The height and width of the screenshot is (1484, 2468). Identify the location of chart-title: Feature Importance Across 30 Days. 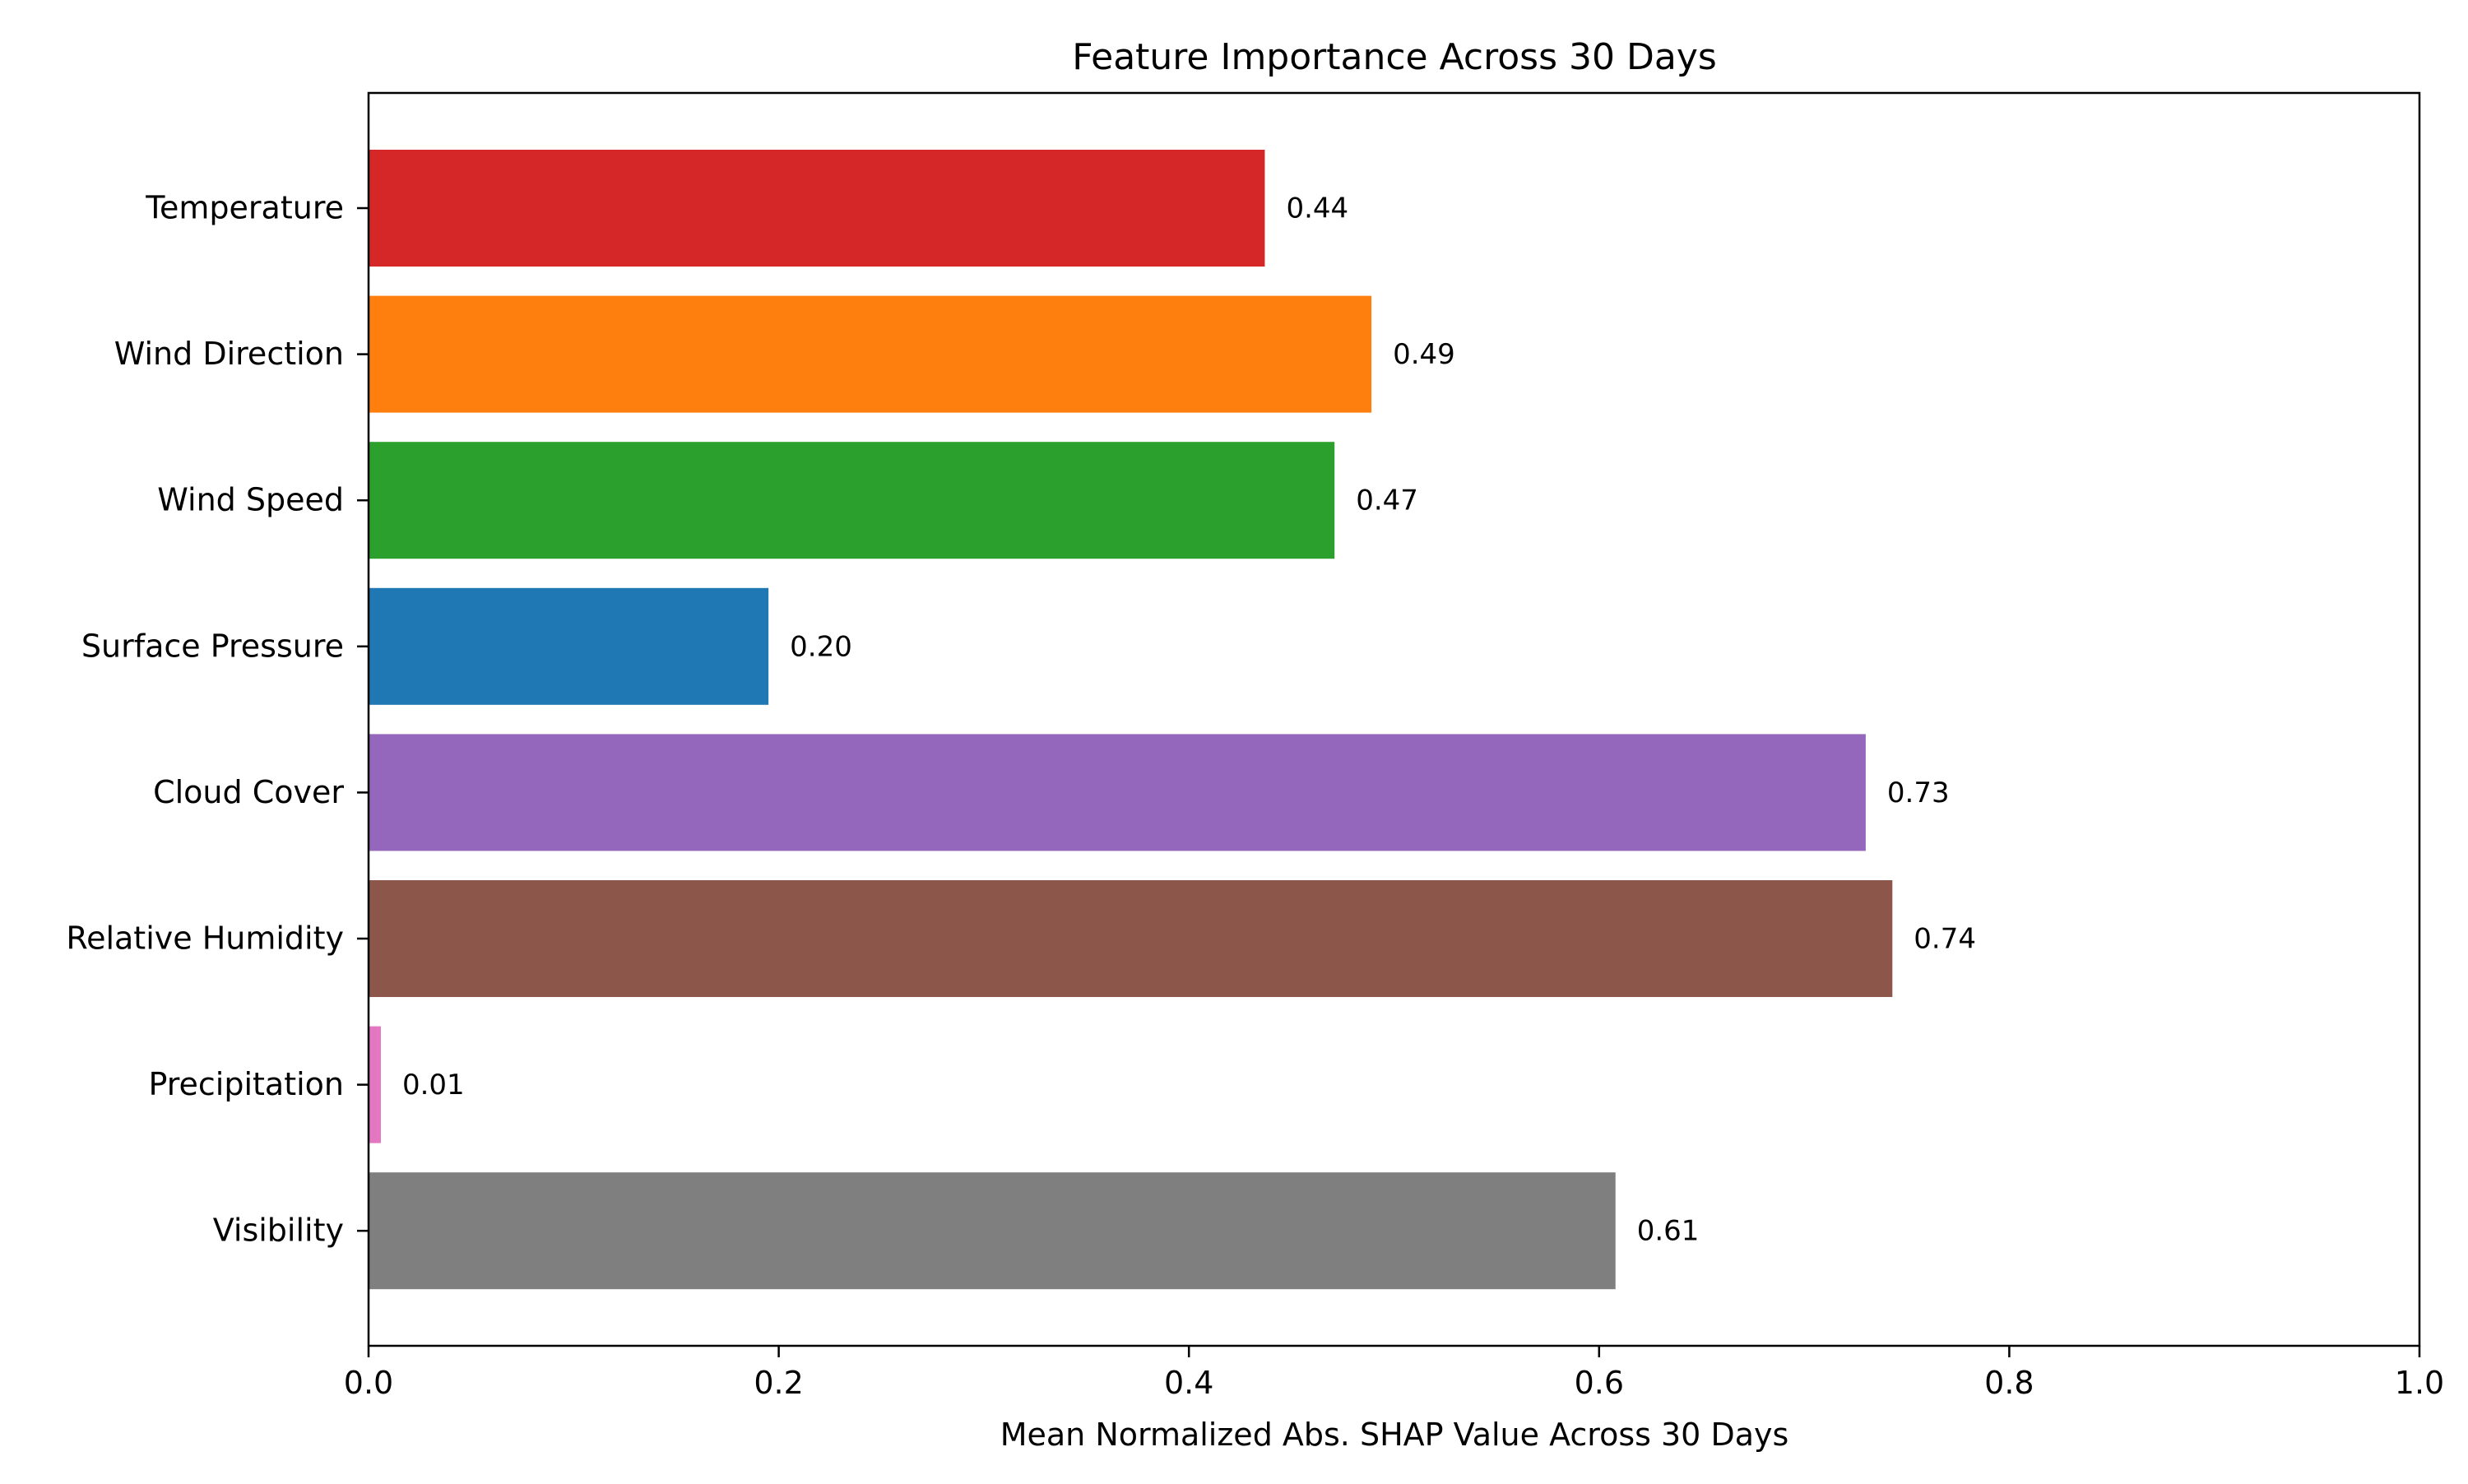
(1394, 57).